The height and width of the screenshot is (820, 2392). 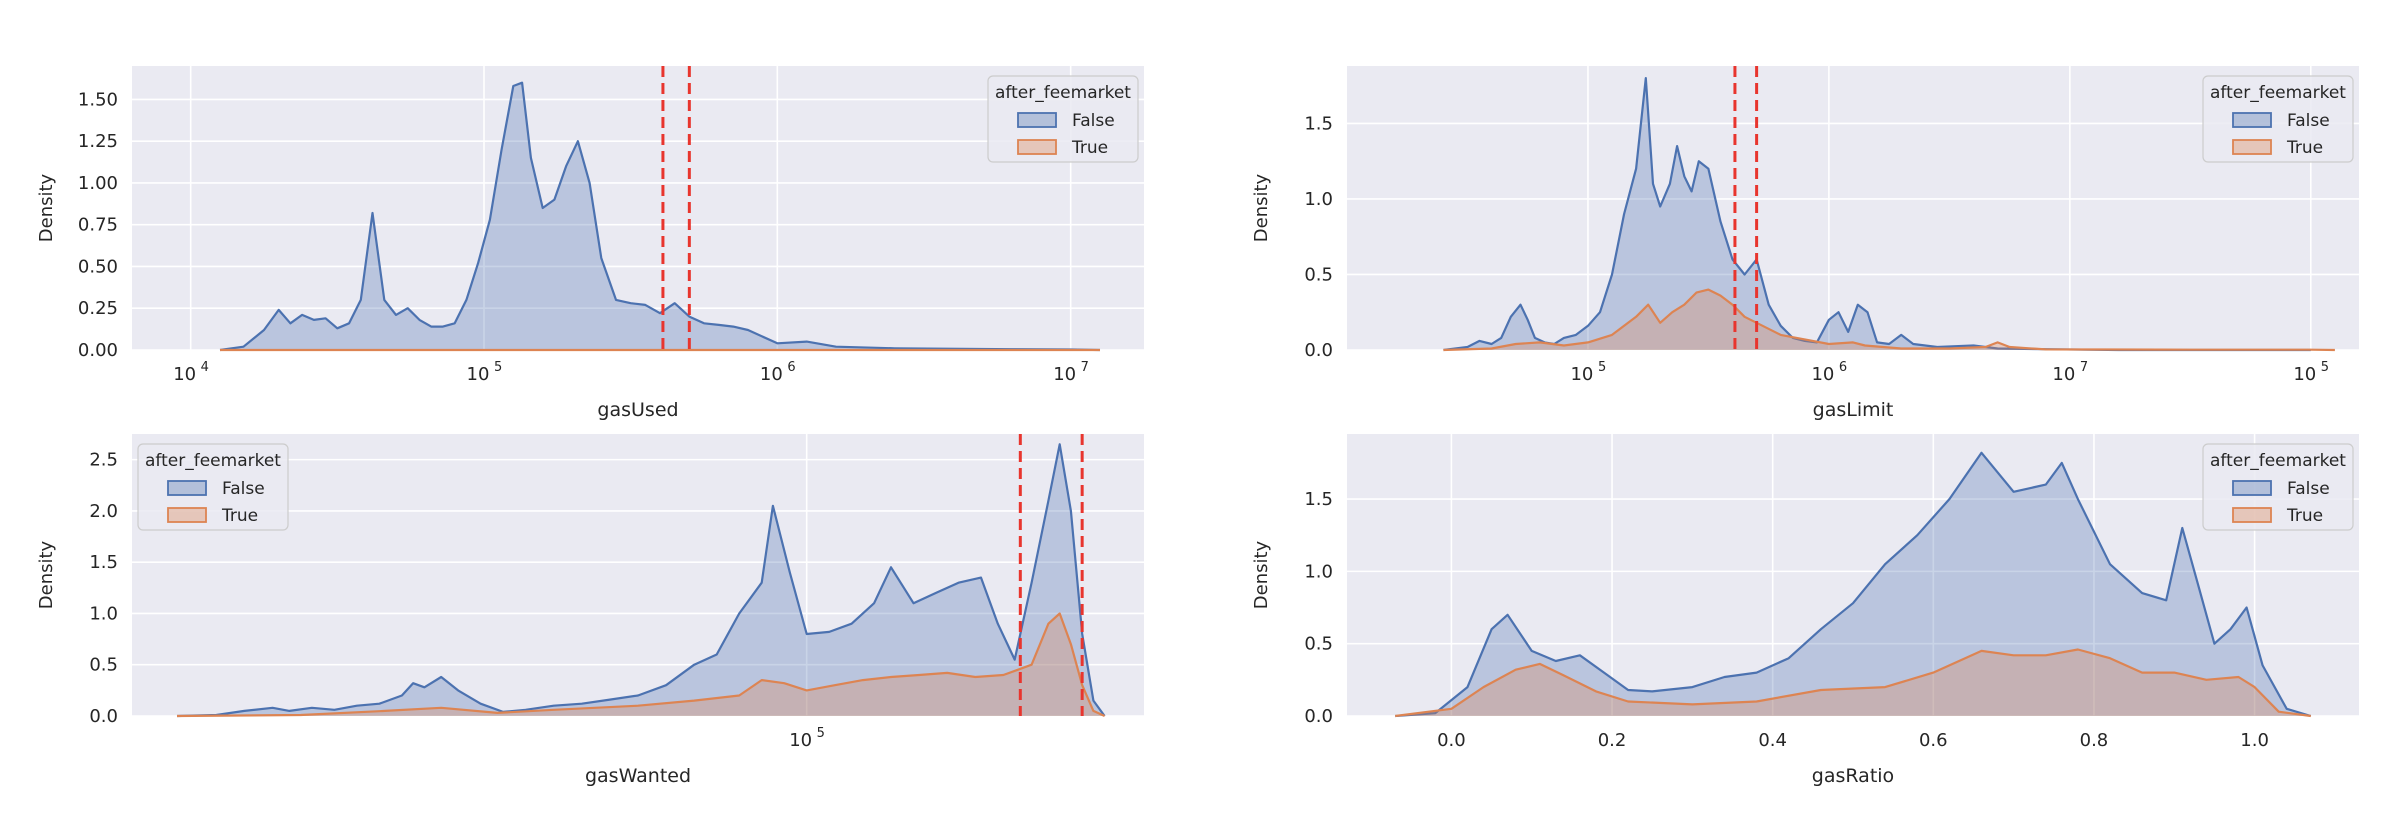 What do you see at coordinates (1612, 740) in the screenshot?
I see `x-tick-label: 0.2` at bounding box center [1612, 740].